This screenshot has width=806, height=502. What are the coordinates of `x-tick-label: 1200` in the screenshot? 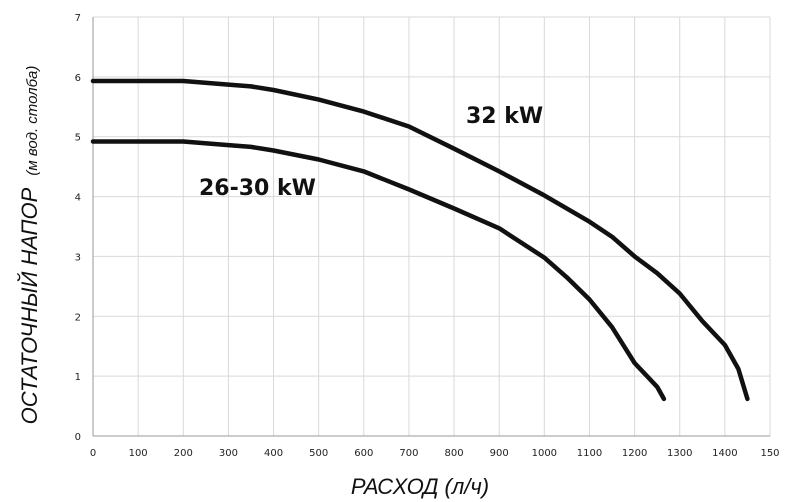 It's located at (634, 453).